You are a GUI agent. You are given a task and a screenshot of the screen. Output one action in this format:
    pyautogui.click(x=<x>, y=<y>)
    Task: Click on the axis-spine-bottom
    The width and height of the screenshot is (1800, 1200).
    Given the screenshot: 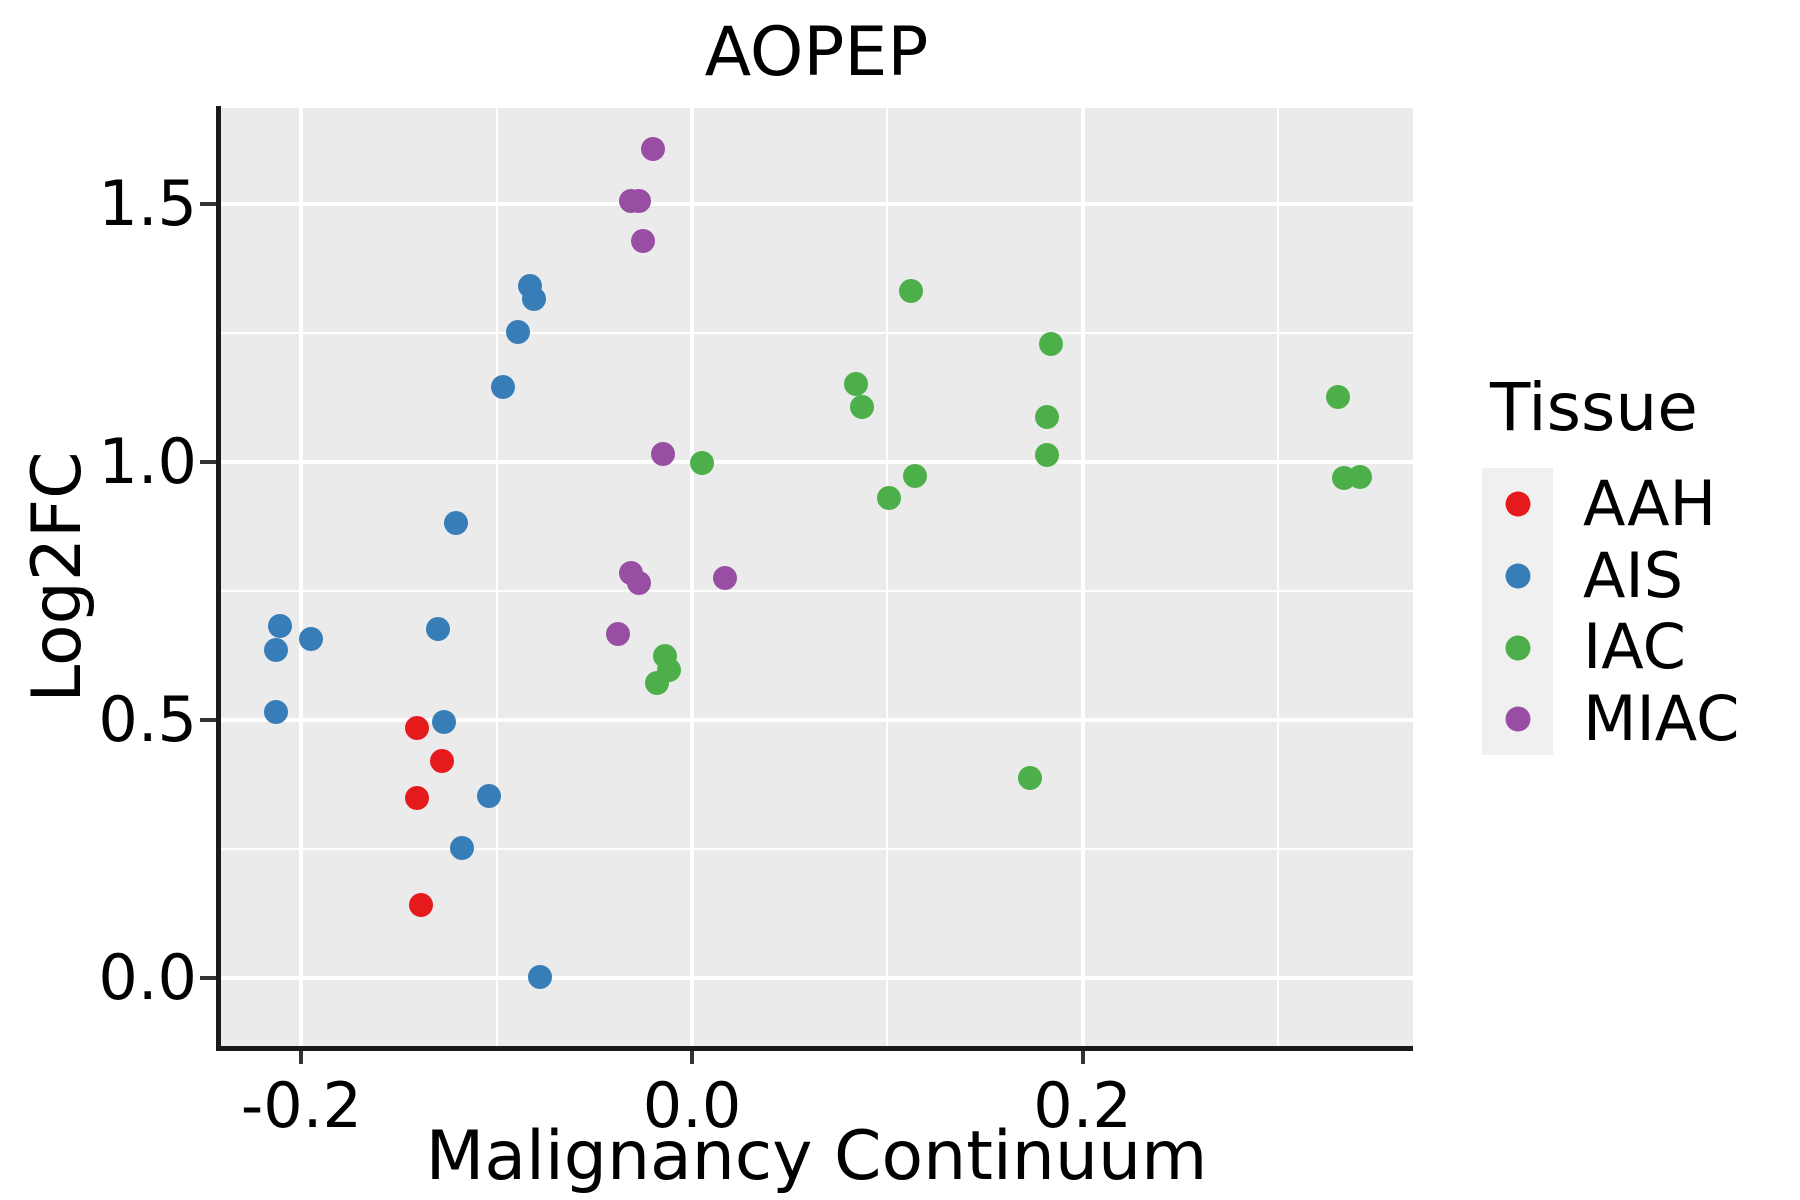 What is the action you would take?
    pyautogui.click(x=814, y=1048)
    